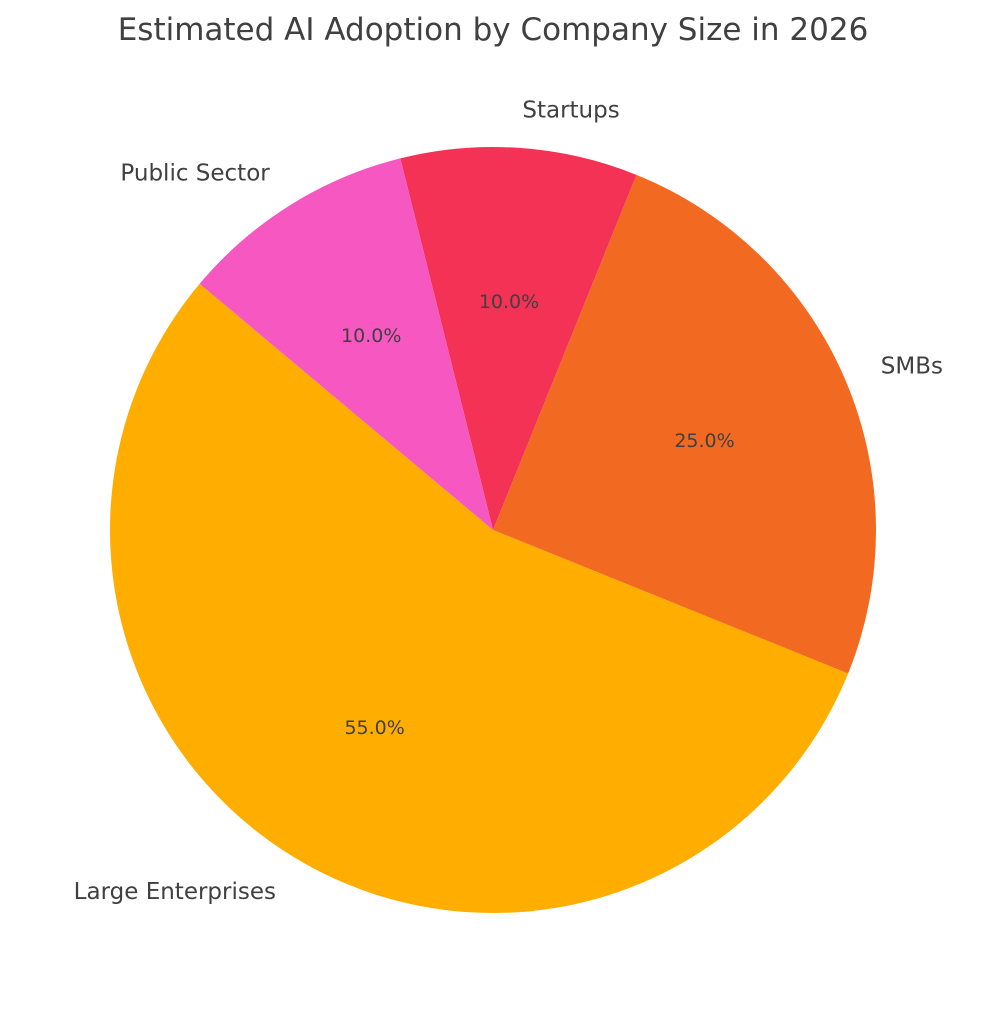  I want to click on slice-percent-label: 55.0%, so click(374, 728).